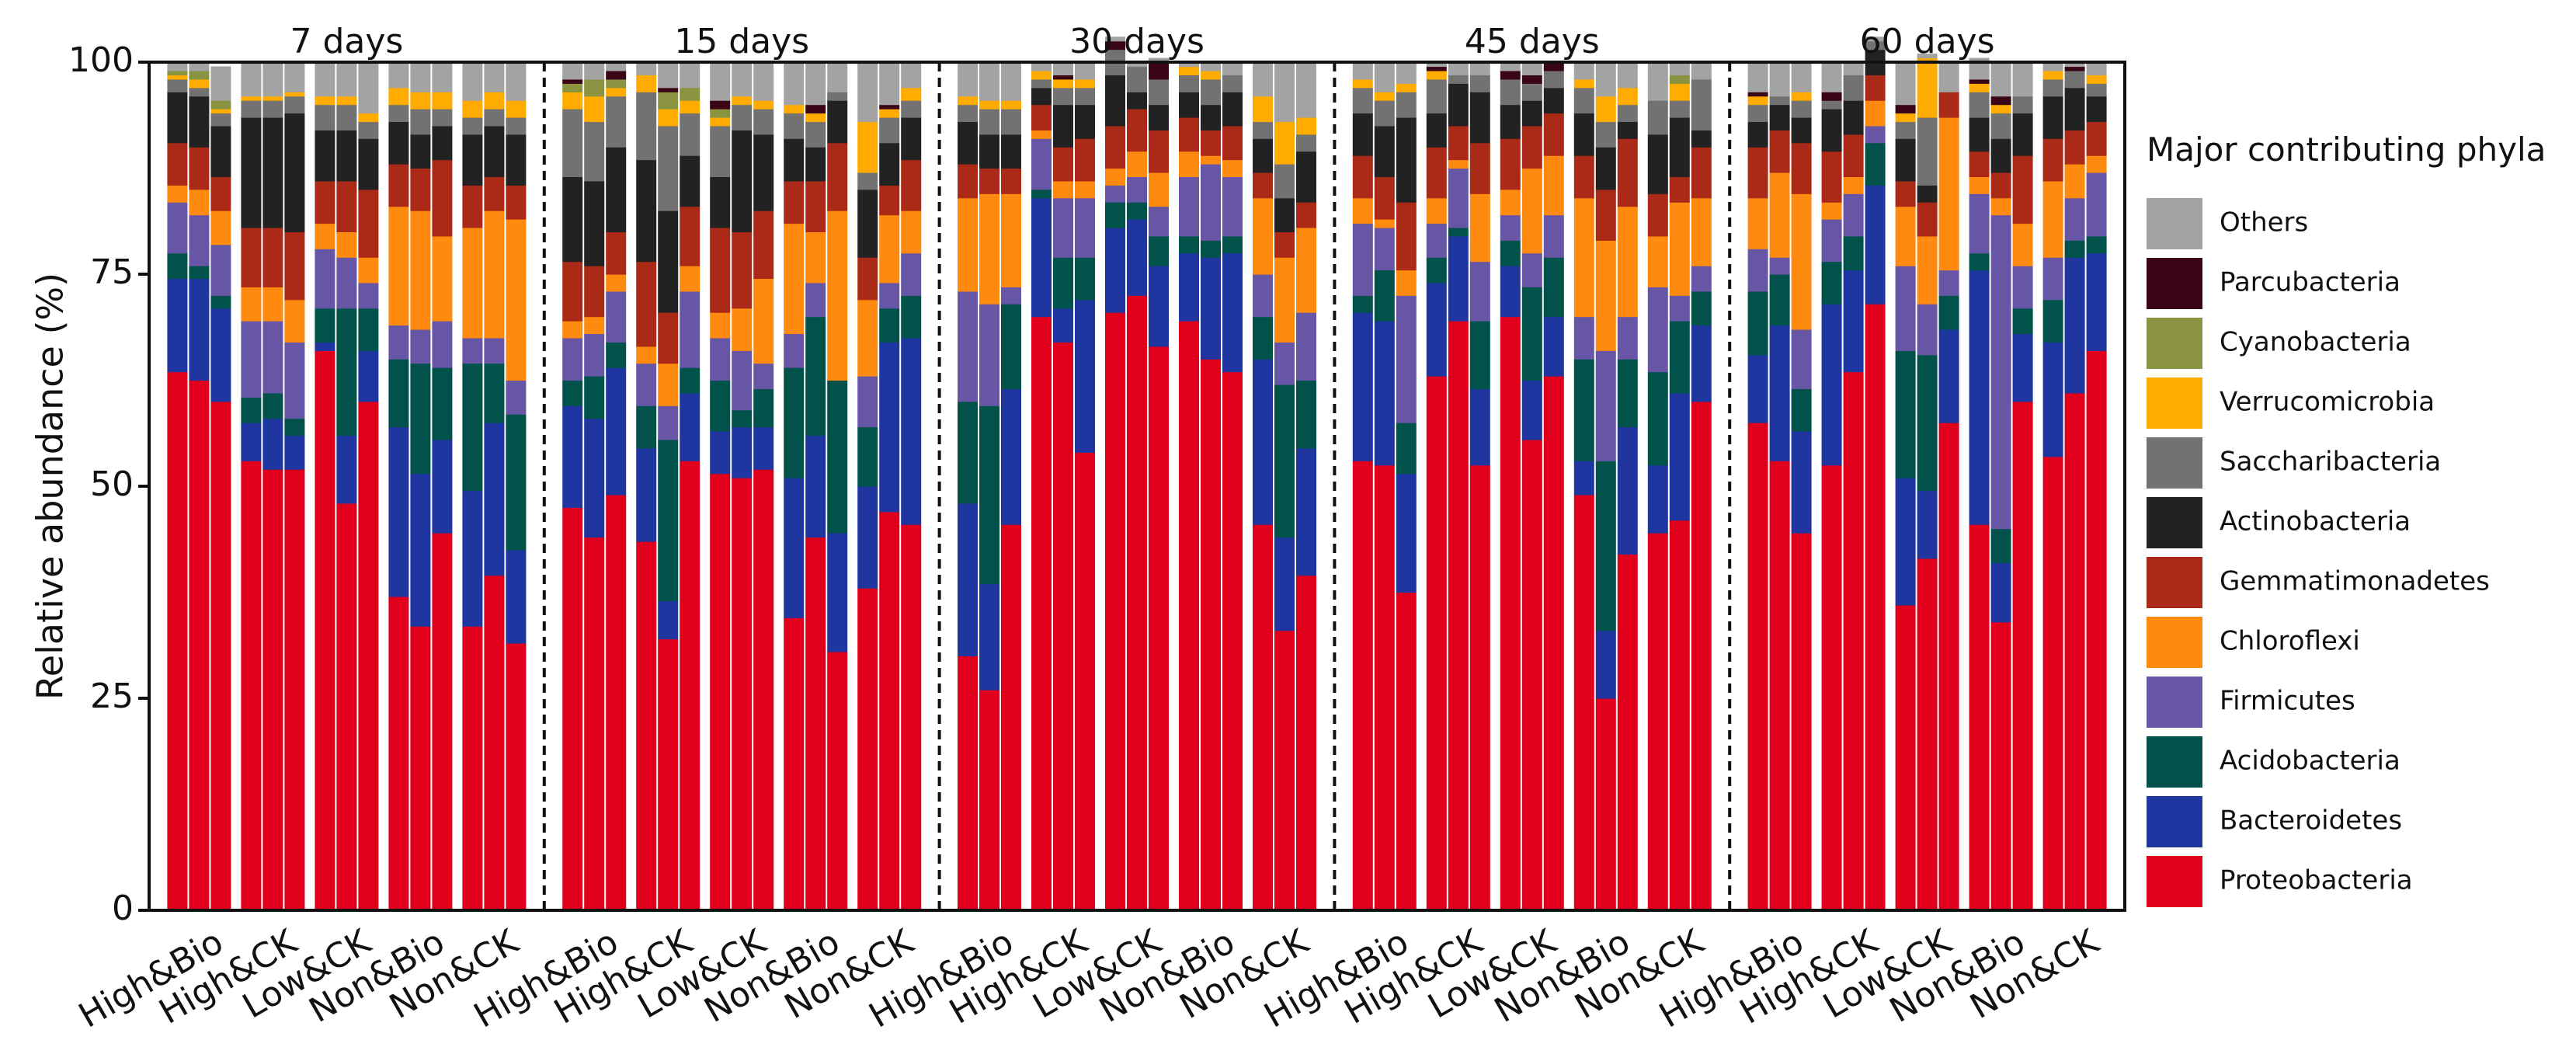 This screenshot has width=2576, height=1047. What do you see at coordinates (2327, 403) in the screenshot?
I see `legend-label: Verrucomicrobia` at bounding box center [2327, 403].